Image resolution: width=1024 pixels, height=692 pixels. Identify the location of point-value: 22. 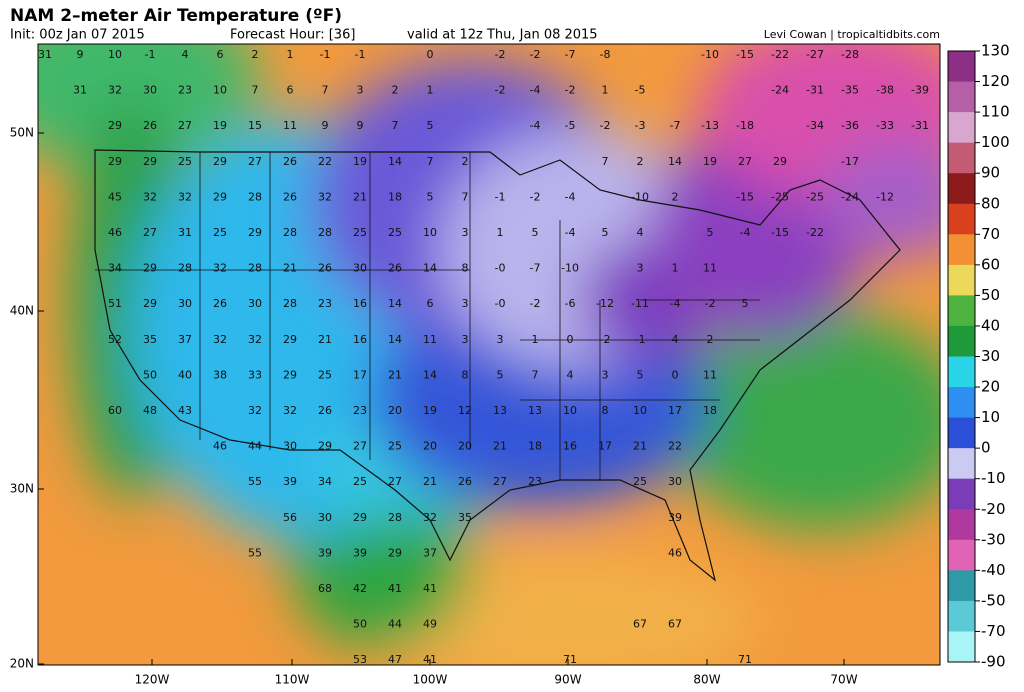
(325, 161).